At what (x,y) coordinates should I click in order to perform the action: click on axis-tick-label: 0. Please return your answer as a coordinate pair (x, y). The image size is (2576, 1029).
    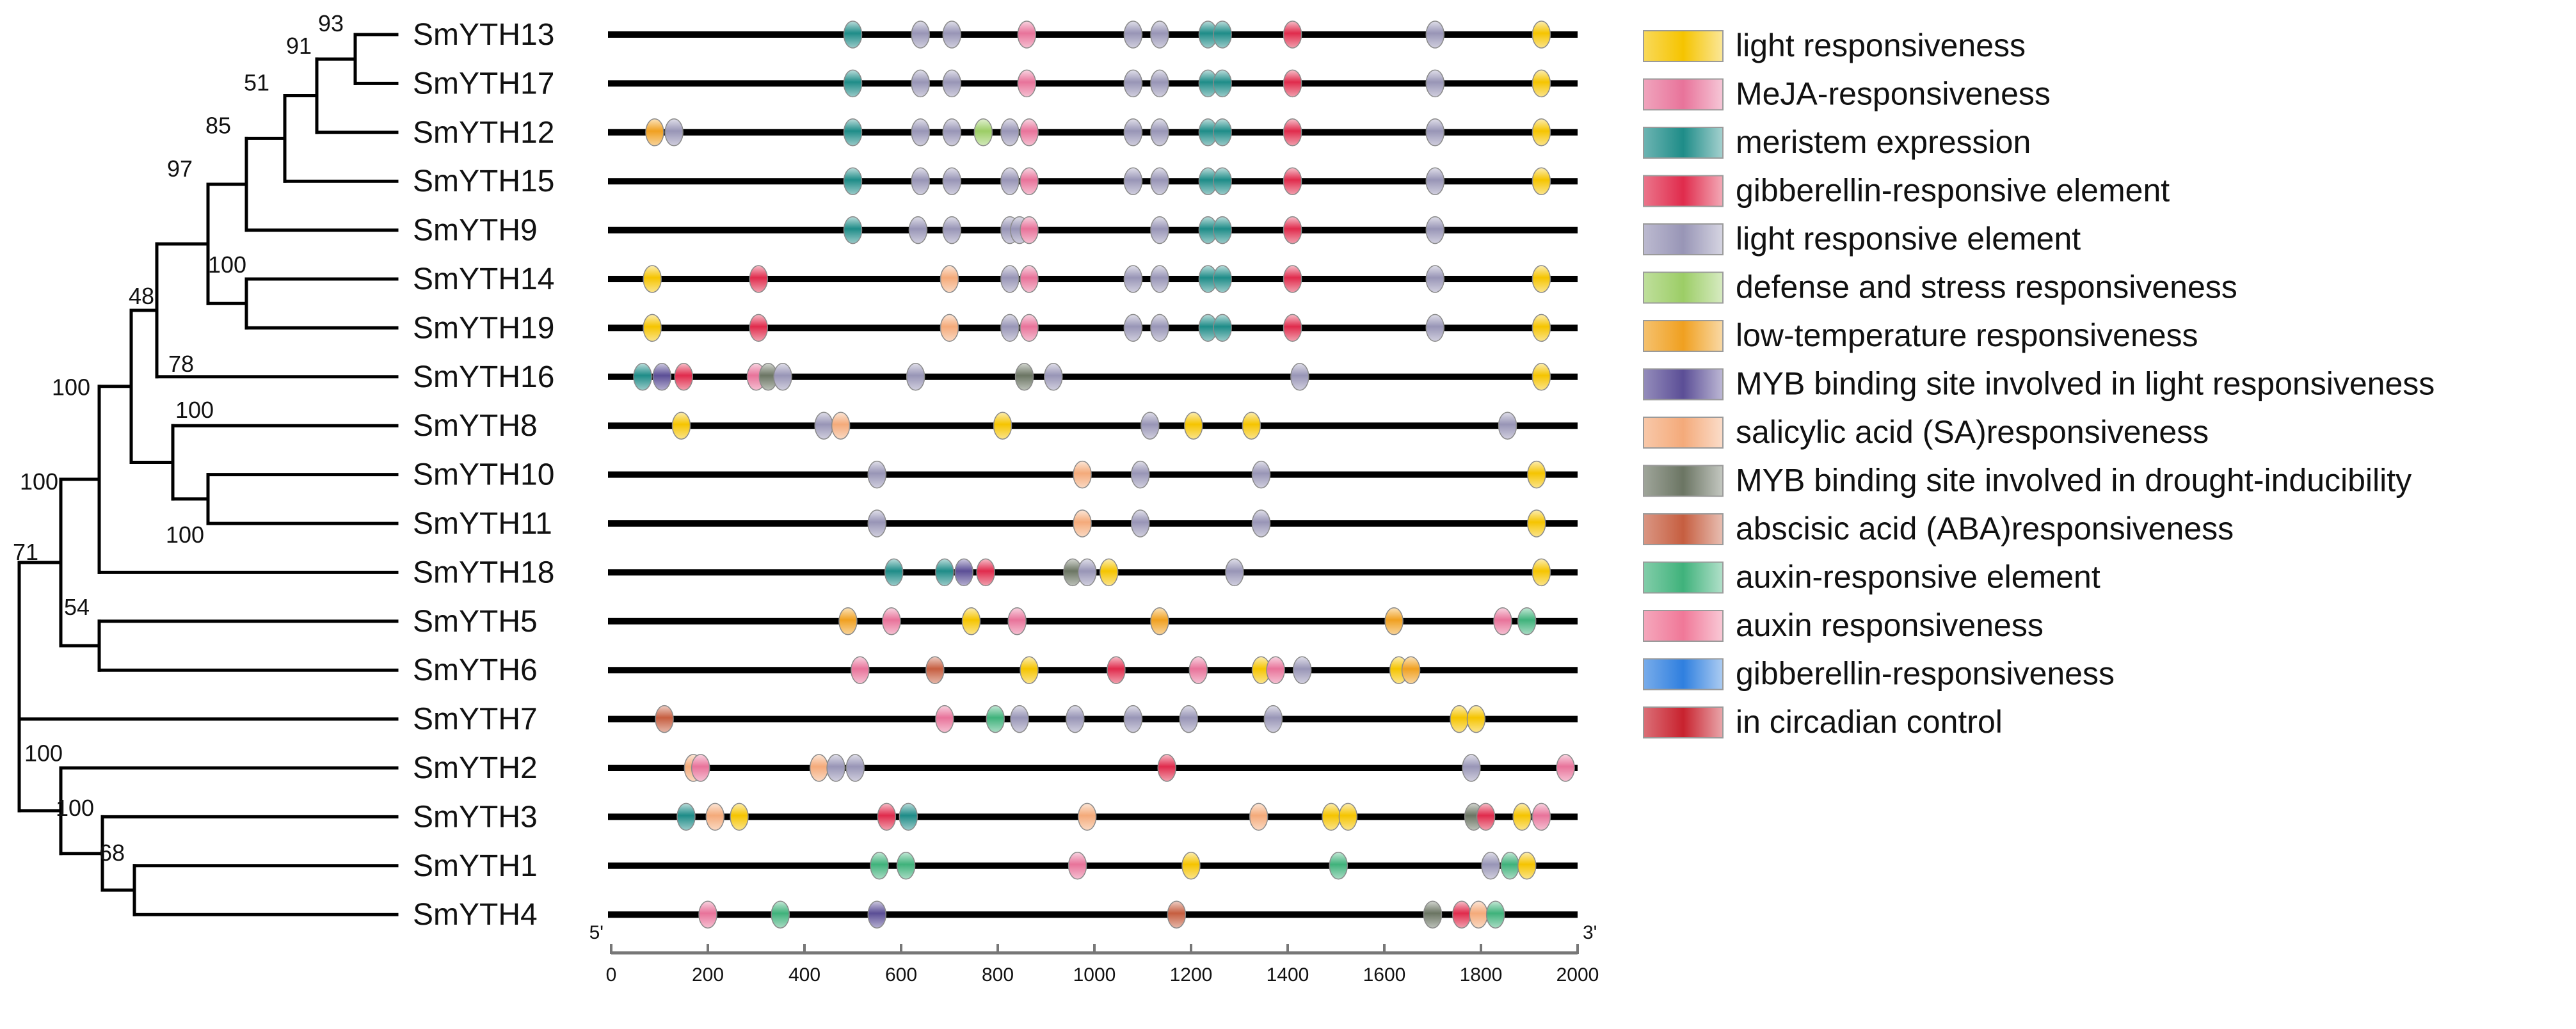
    Looking at the image, I should click on (611, 974).